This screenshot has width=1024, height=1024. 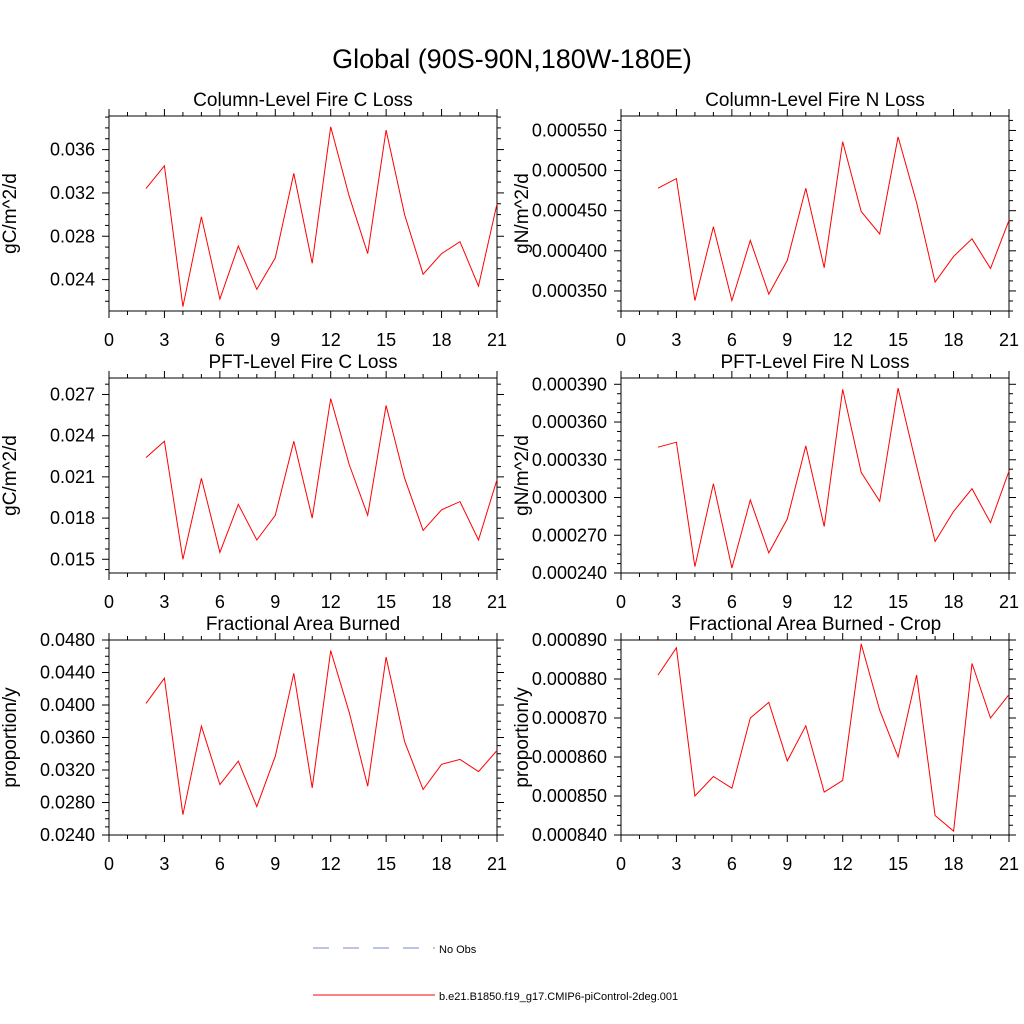 What do you see at coordinates (522, 737) in the screenshot?
I see `y-axis-label: proportion/y` at bounding box center [522, 737].